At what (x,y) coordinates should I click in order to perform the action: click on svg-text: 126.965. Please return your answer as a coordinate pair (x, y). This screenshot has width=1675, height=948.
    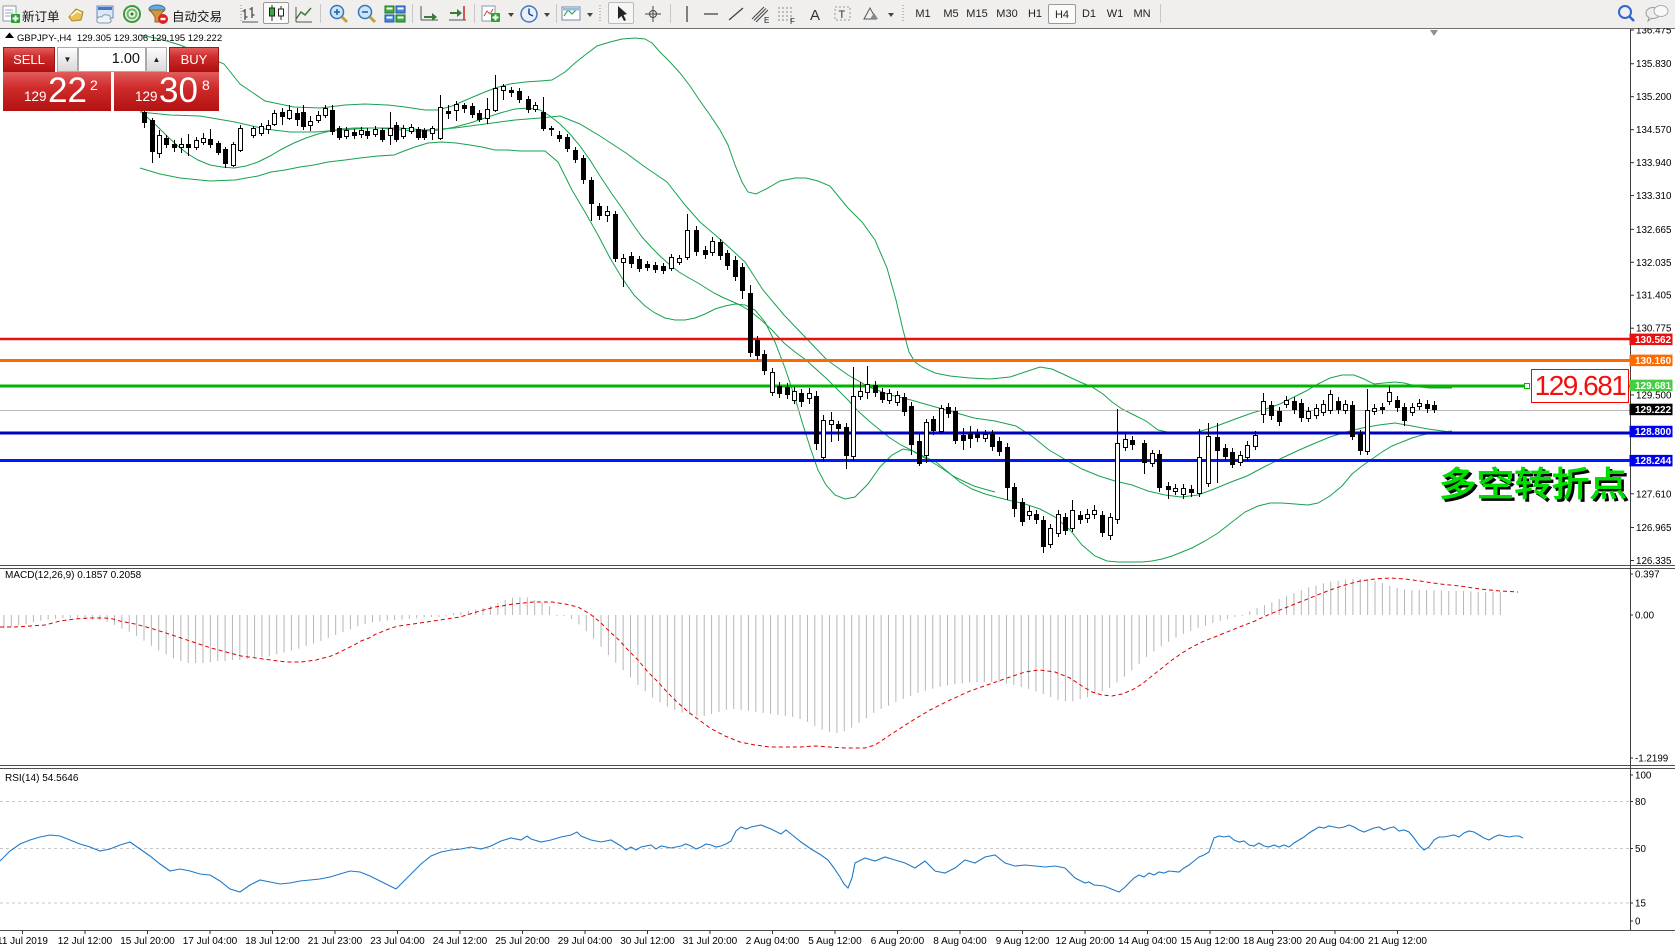
    Looking at the image, I should click on (1654, 528).